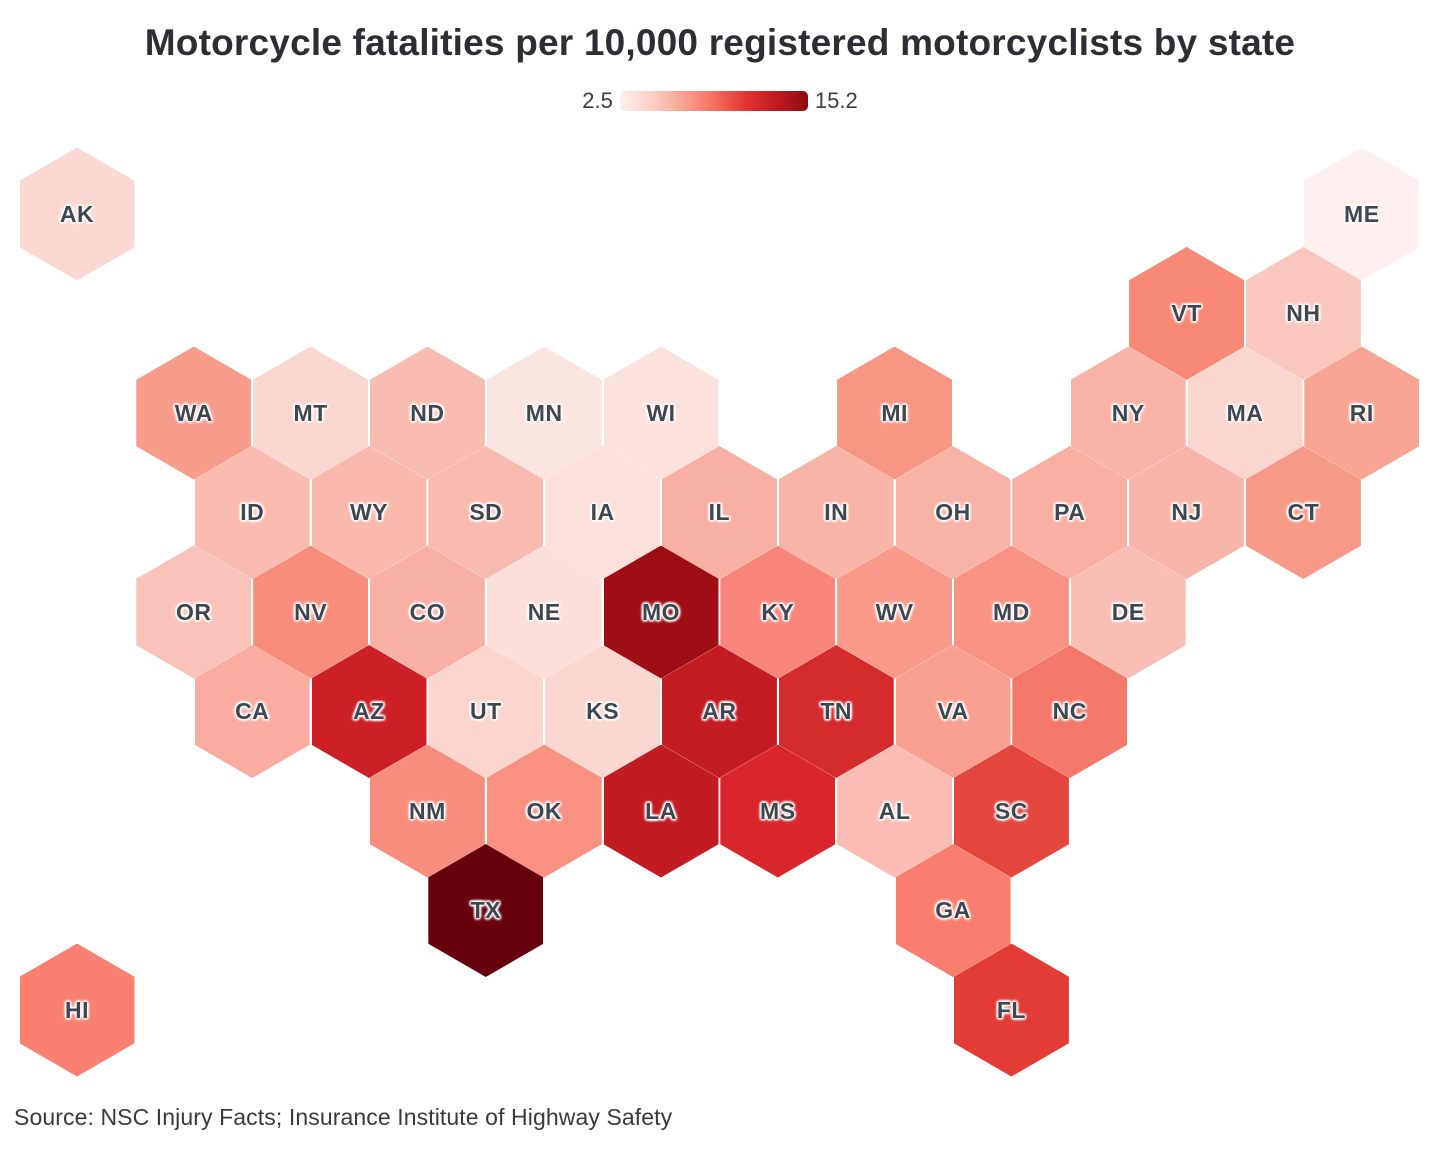  I want to click on state-hex-label-VA: VA, so click(953, 711).